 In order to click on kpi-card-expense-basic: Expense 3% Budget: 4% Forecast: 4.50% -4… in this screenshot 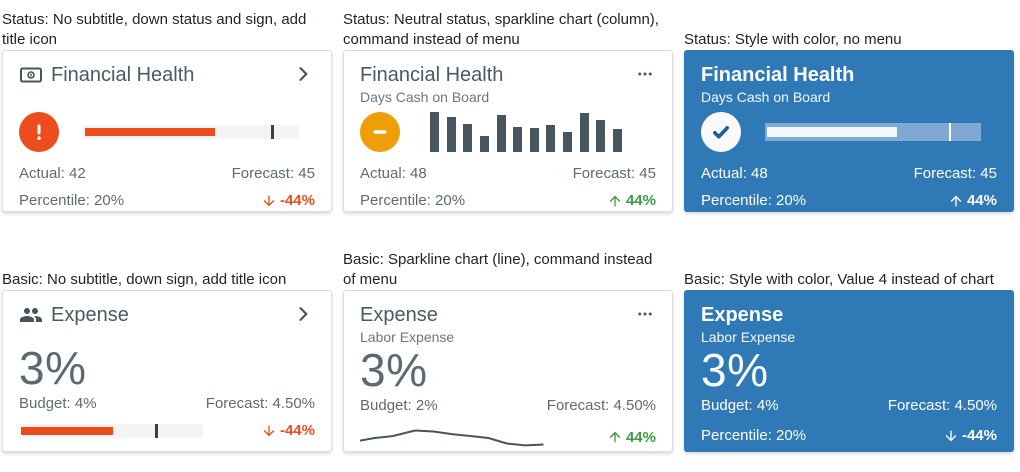, I will do `click(167, 371)`.